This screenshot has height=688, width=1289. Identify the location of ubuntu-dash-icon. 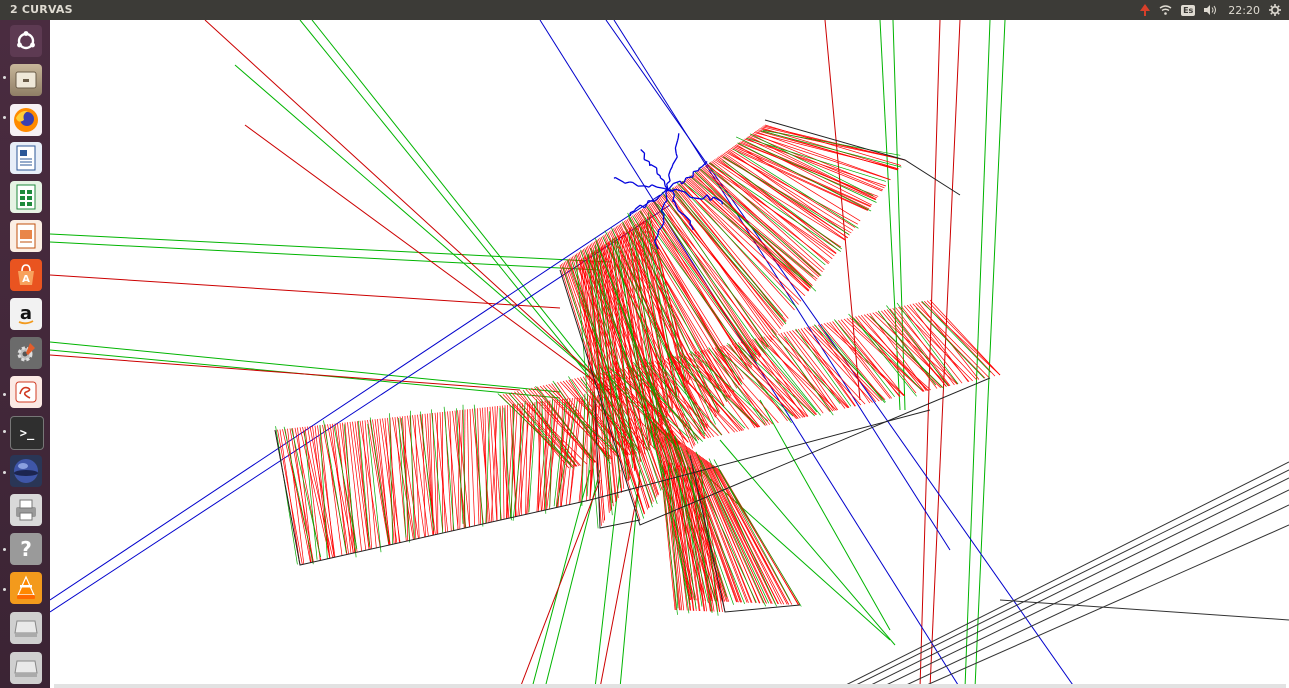
(26, 41).